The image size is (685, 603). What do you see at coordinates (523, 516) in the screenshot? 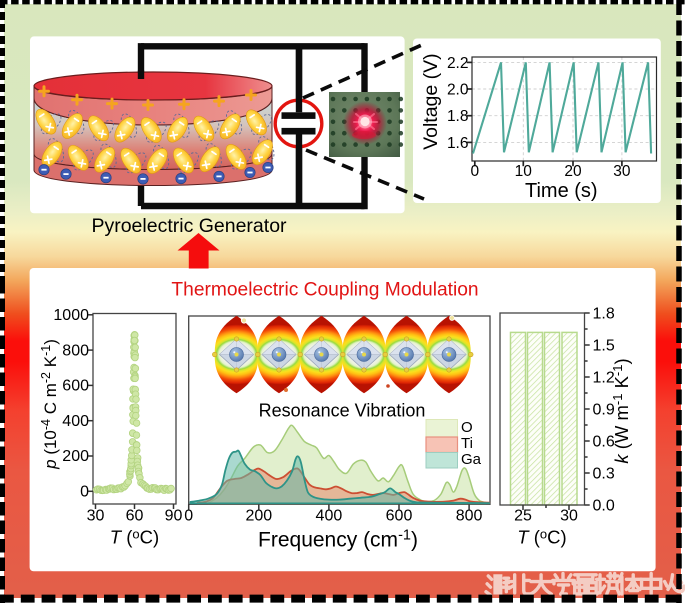
I see `svg-text: 25` at bounding box center [523, 516].